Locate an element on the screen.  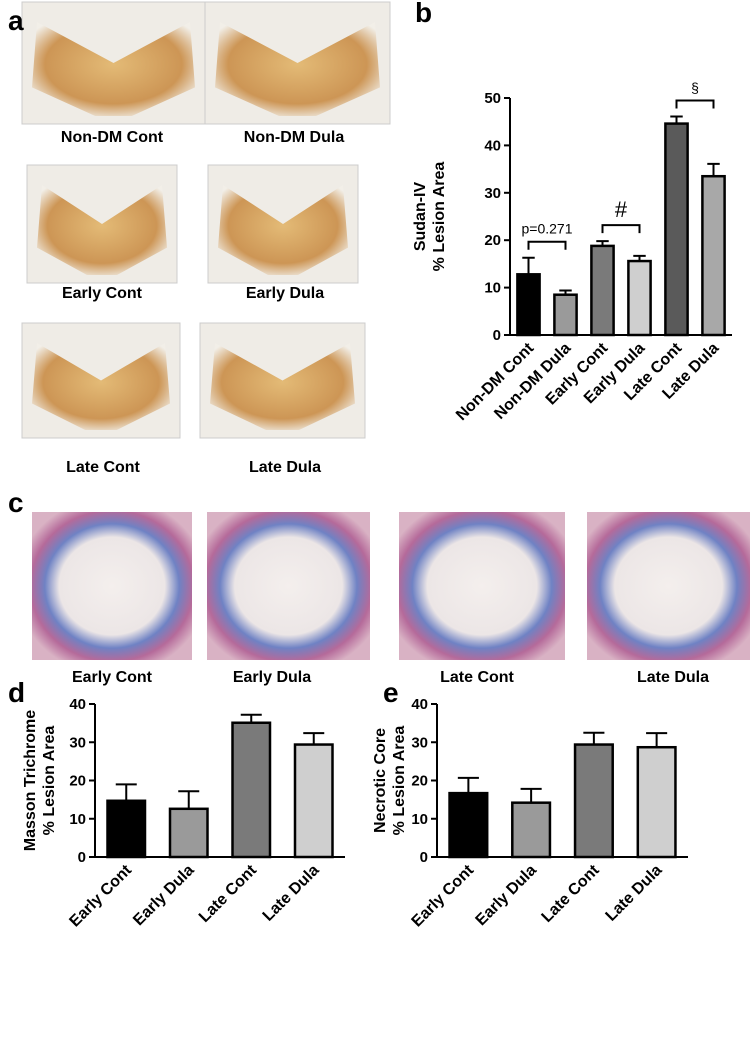
panel-label: c is located at coordinates (16, 502).